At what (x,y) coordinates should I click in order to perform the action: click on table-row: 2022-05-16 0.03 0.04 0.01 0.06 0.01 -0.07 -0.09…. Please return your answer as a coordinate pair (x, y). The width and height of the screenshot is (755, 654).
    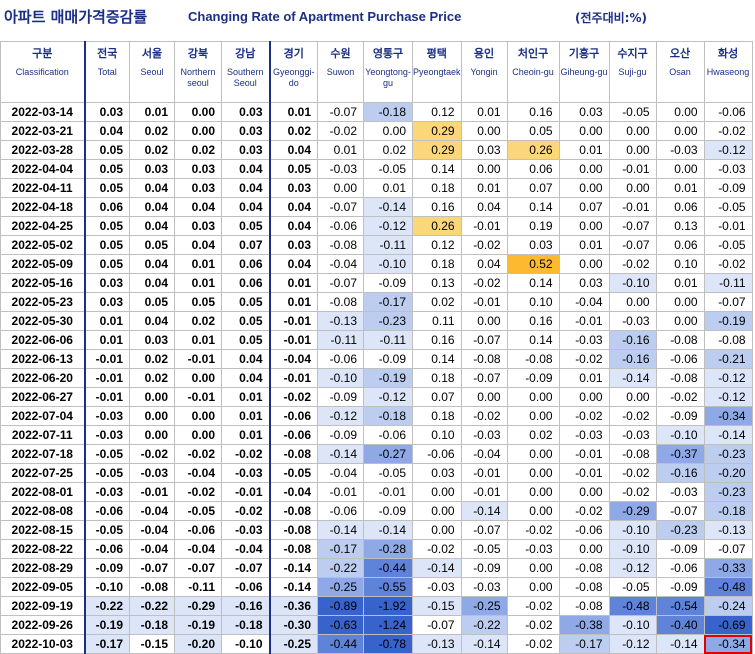
    Looking at the image, I should click on (376, 283).